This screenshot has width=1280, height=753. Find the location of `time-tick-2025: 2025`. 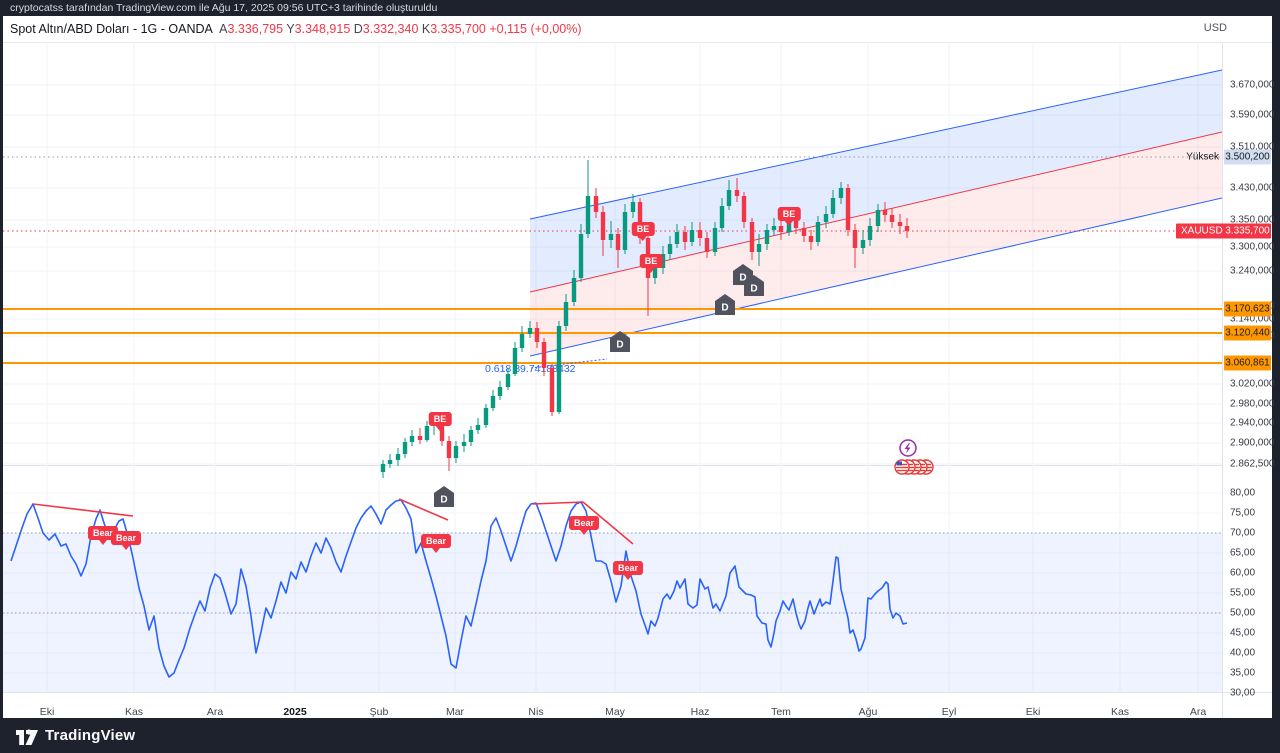

time-tick-2025: 2025 is located at coordinates (295, 712).